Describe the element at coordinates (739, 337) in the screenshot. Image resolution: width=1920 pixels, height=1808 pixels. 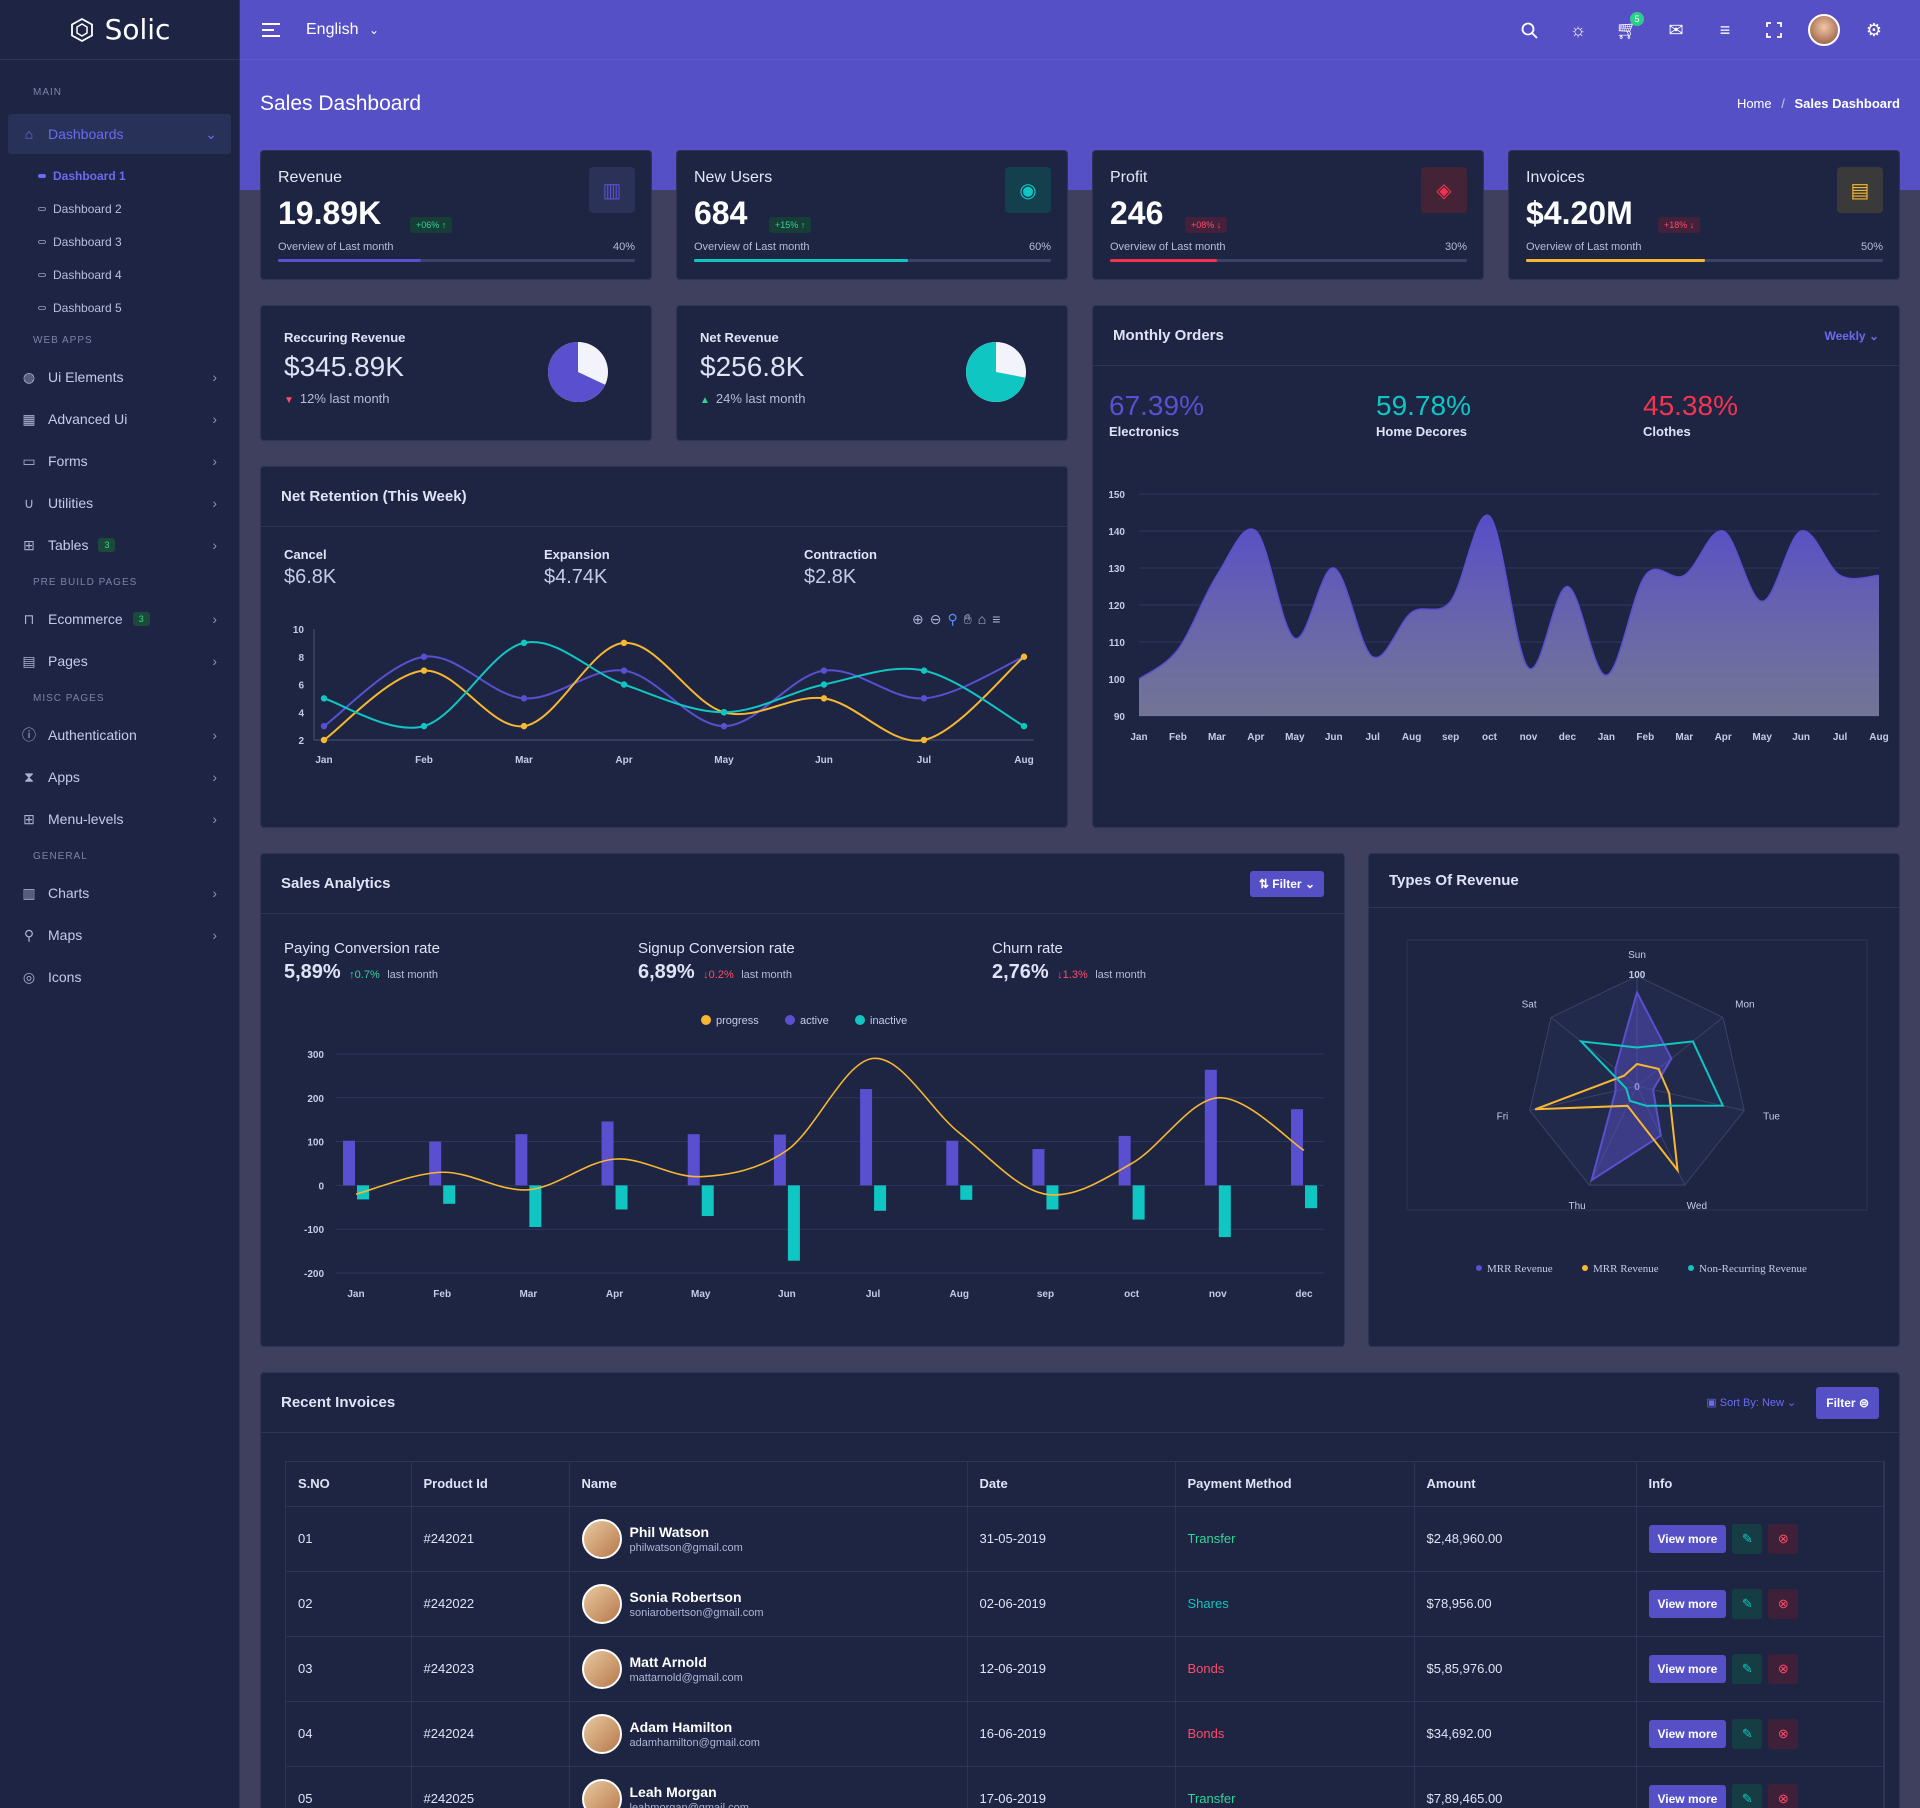
I see `net-revenue-title: Net Revenue` at that location.